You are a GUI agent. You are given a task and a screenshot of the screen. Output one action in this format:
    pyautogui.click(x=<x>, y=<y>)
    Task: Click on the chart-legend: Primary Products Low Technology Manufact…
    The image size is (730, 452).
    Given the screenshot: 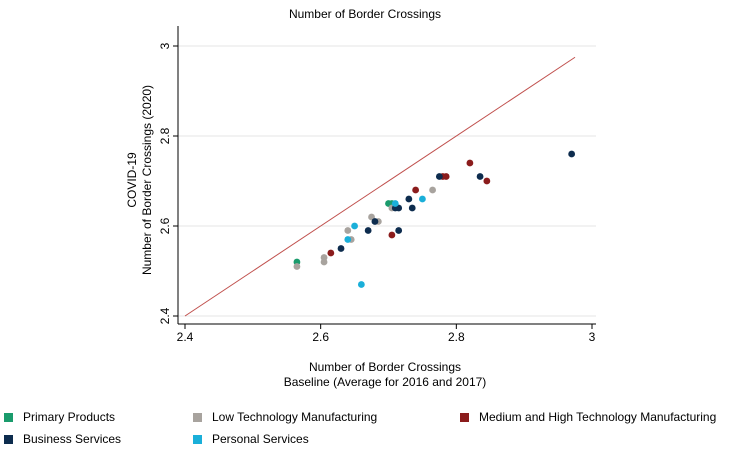 What is the action you would take?
    pyautogui.click(x=365, y=427)
    